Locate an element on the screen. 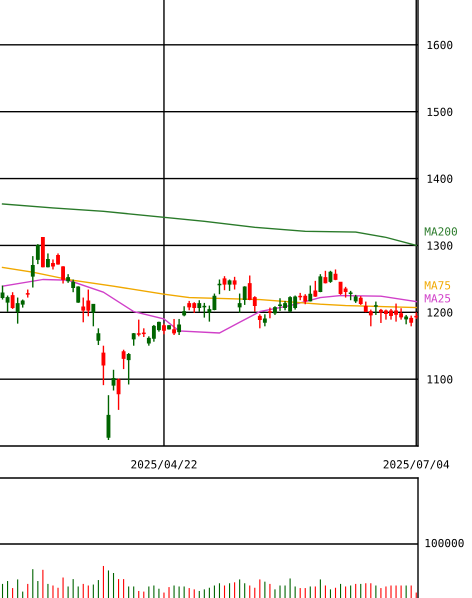 Image resolution: width=472 pixels, height=598 pixels. series-label: MA200 is located at coordinates (440, 231).